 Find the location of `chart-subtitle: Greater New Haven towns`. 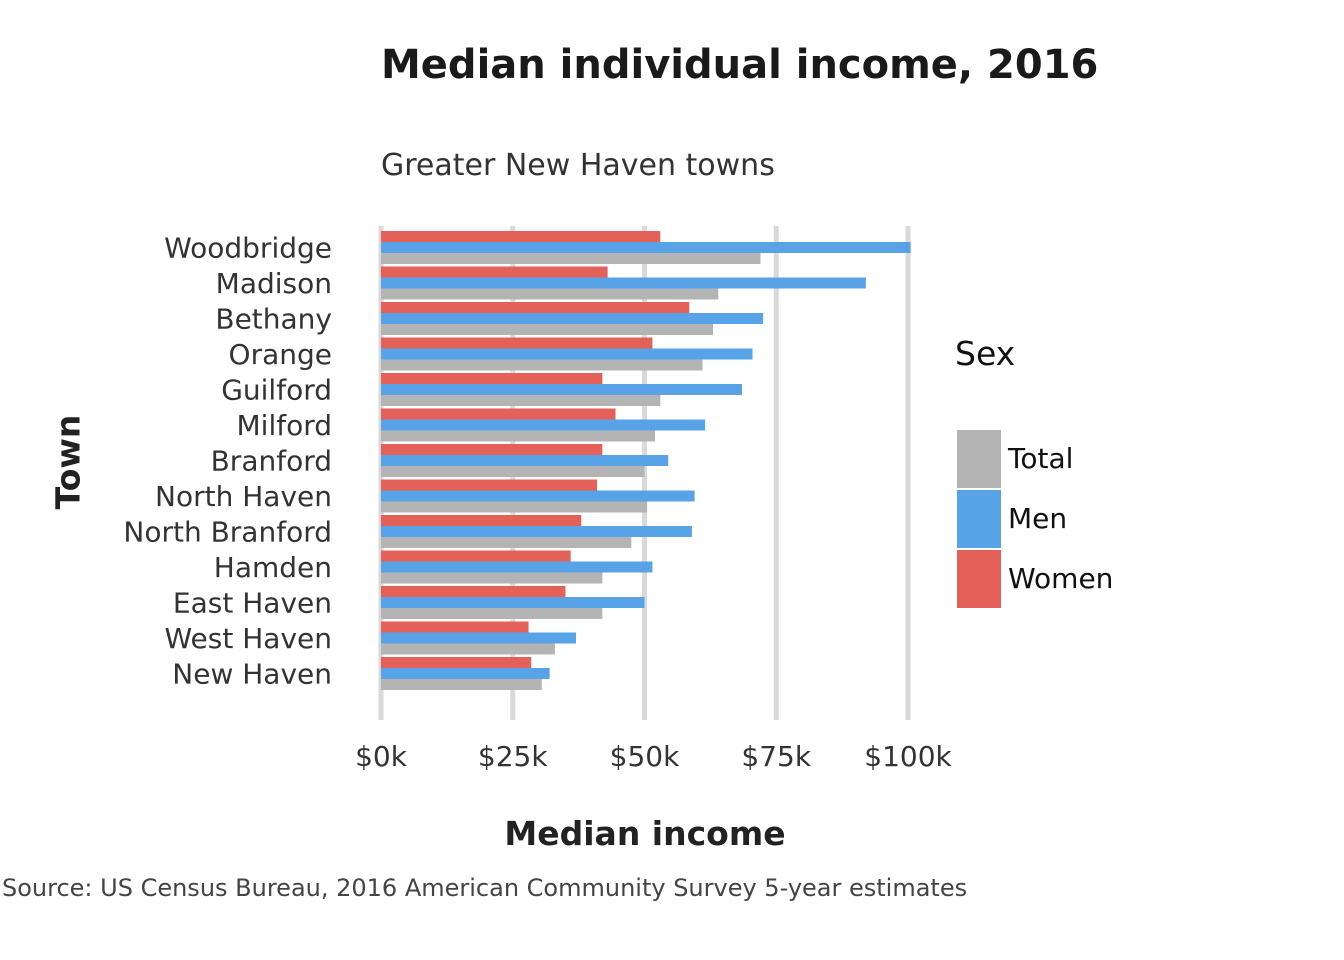

chart-subtitle: Greater New Haven towns is located at coordinates (578, 165).